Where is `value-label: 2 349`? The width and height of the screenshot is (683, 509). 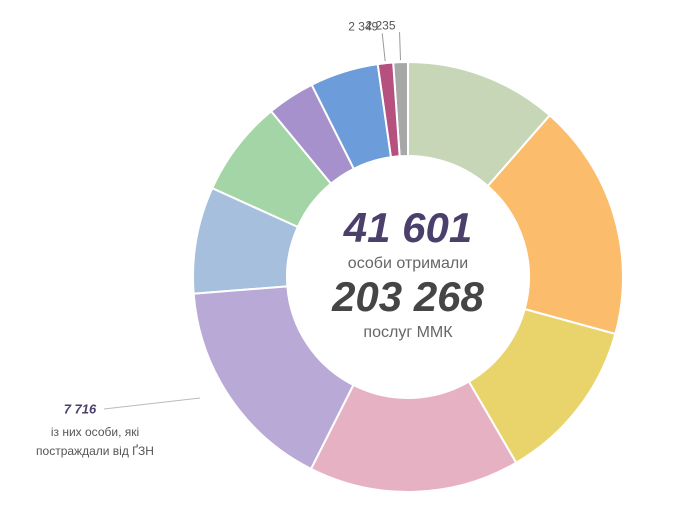
value-label: 2 349 is located at coordinates (363, 27).